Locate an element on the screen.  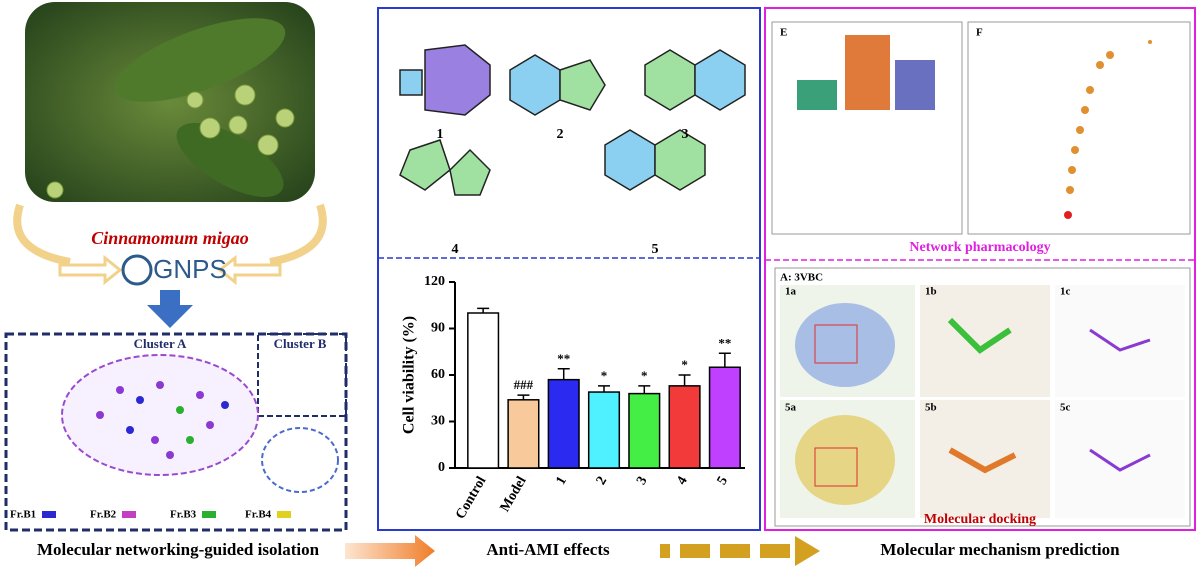
fraction-label: Fr.B4 is located at coordinates (258, 515).